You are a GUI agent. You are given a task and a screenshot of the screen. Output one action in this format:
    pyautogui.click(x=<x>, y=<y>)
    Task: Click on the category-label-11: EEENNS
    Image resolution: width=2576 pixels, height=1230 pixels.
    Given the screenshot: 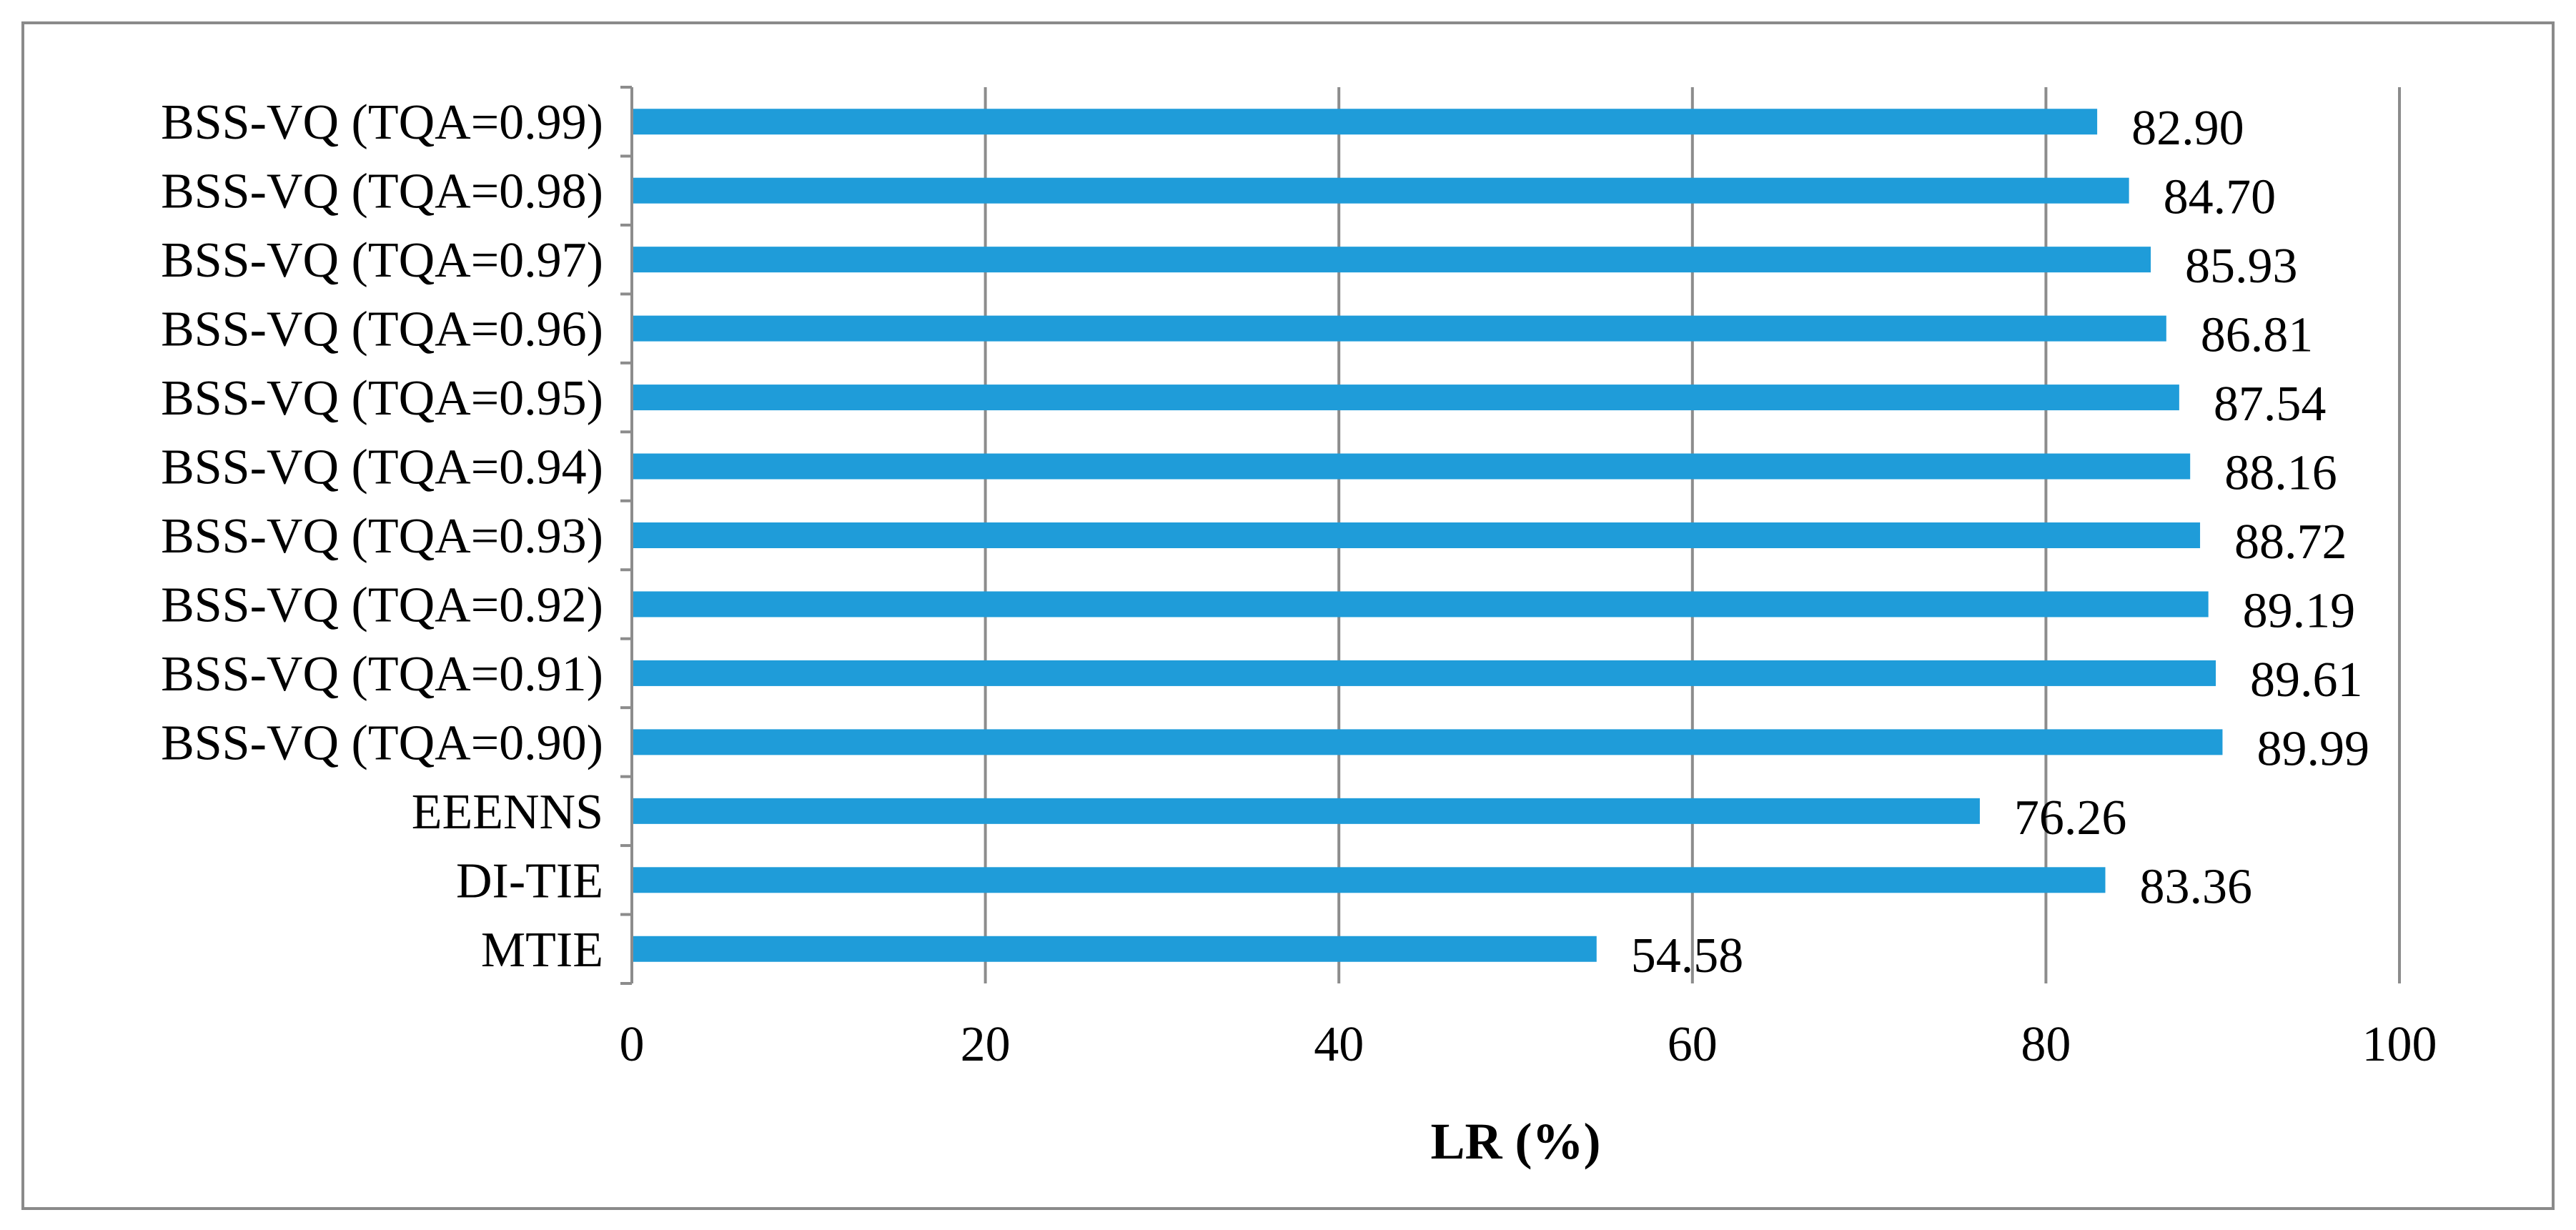 What is the action you would take?
    pyautogui.click(x=508, y=812)
    